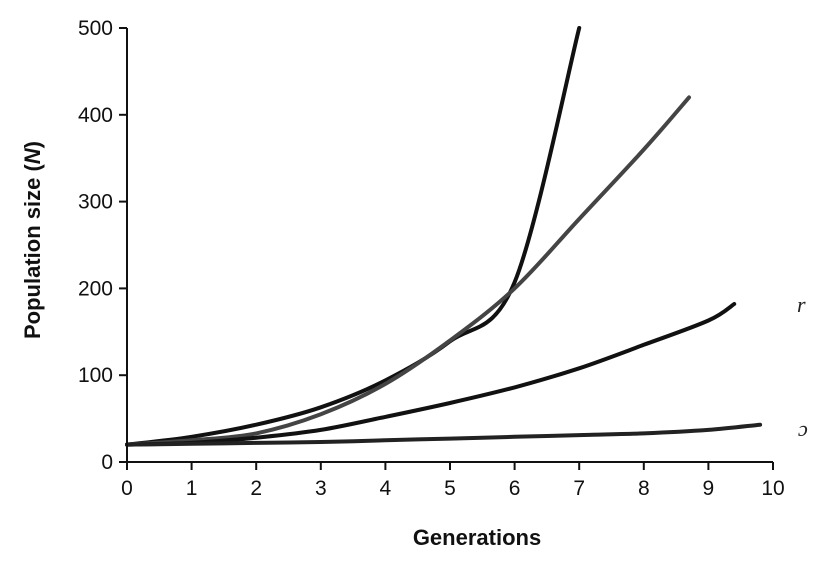  Describe the element at coordinates (107, 462) in the screenshot. I see `y-tick-label-0: 0` at that location.